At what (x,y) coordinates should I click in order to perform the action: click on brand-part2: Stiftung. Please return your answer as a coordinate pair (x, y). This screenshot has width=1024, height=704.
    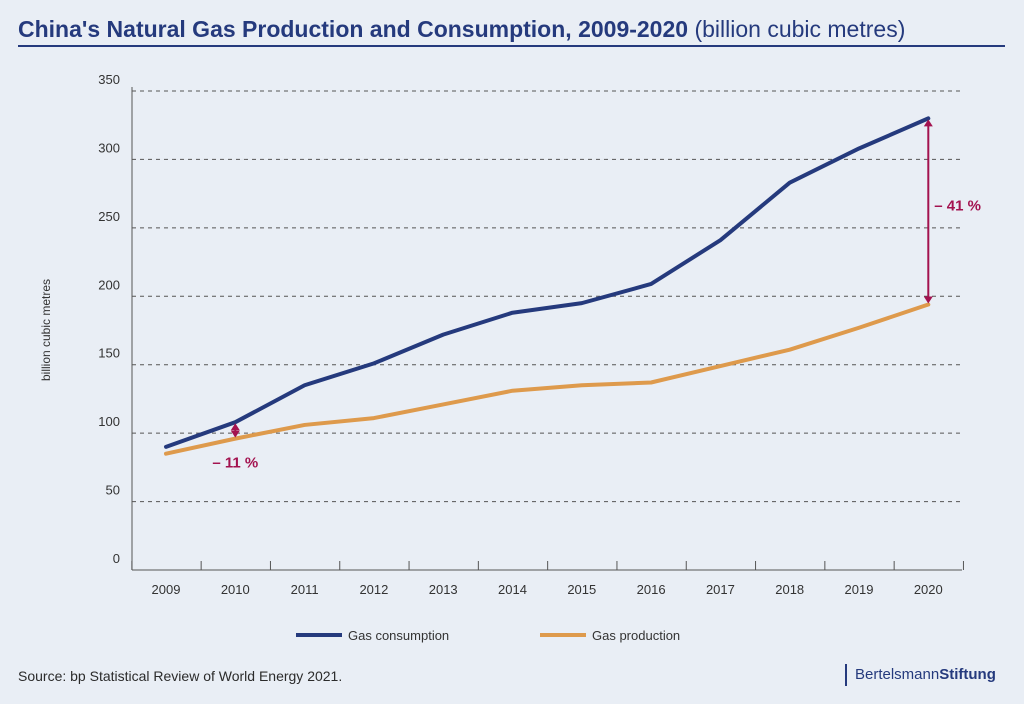
    Looking at the image, I should click on (967, 674).